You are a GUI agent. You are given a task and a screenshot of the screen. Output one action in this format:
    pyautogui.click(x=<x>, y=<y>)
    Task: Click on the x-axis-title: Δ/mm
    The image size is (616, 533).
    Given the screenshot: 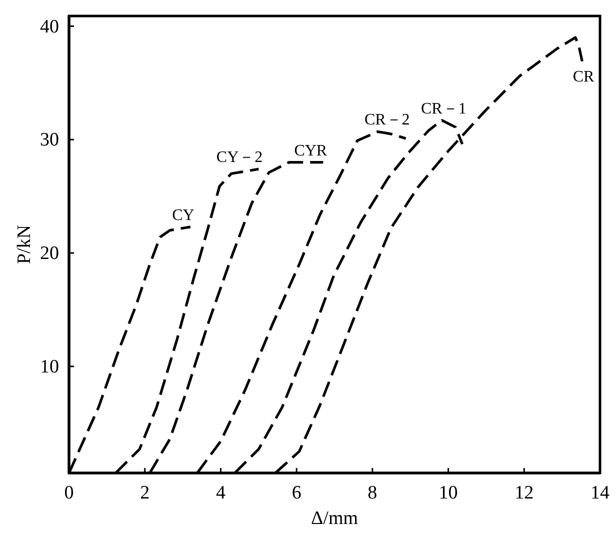 What is the action you would take?
    pyautogui.click(x=334, y=518)
    